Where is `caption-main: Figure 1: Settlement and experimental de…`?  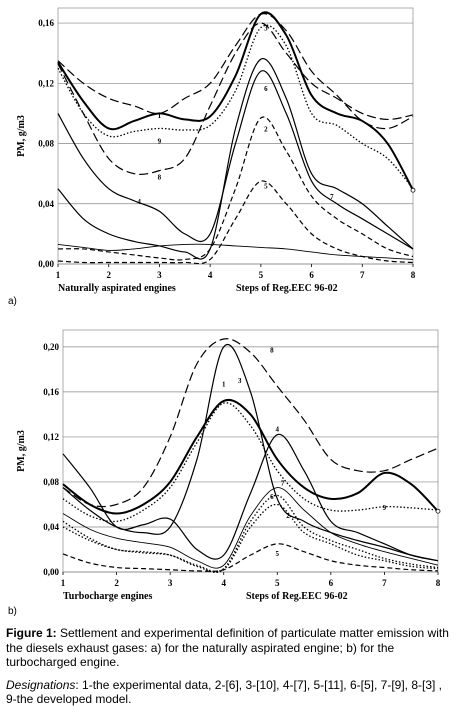
caption-main: Figure 1: Settlement and experimental de… is located at coordinates (229, 648).